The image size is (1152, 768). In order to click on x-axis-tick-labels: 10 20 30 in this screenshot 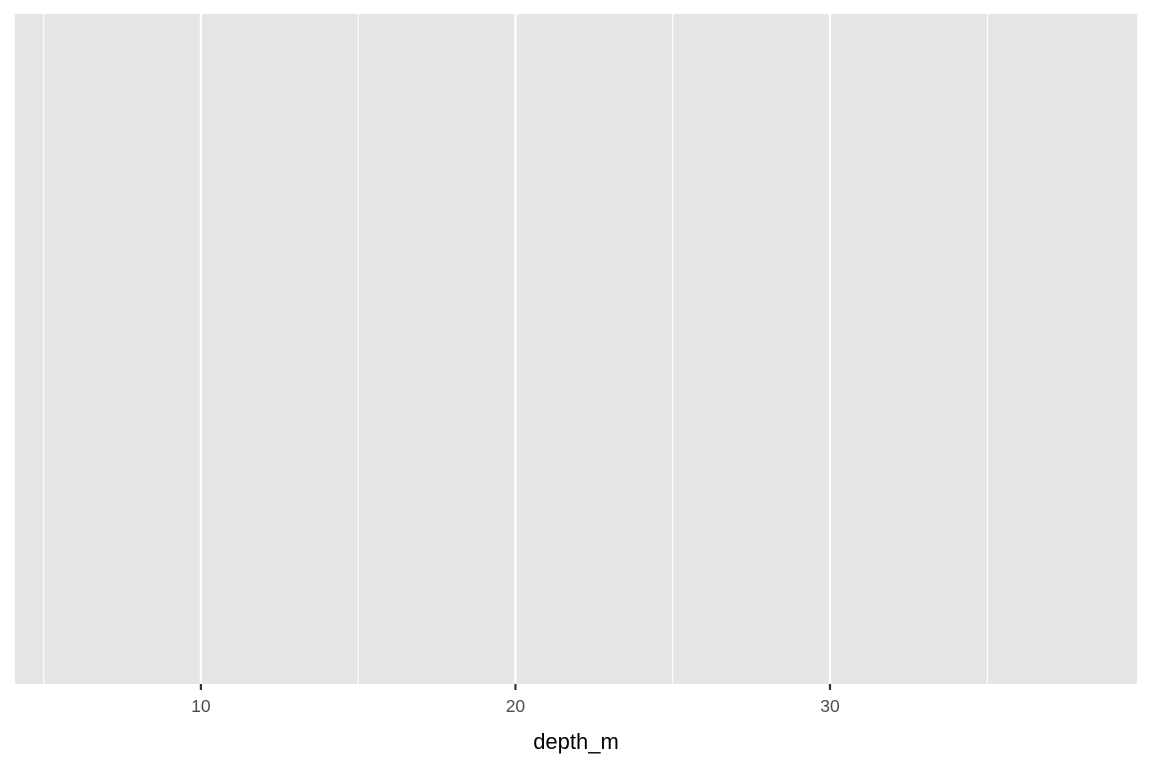, I will do `click(515, 706)`.